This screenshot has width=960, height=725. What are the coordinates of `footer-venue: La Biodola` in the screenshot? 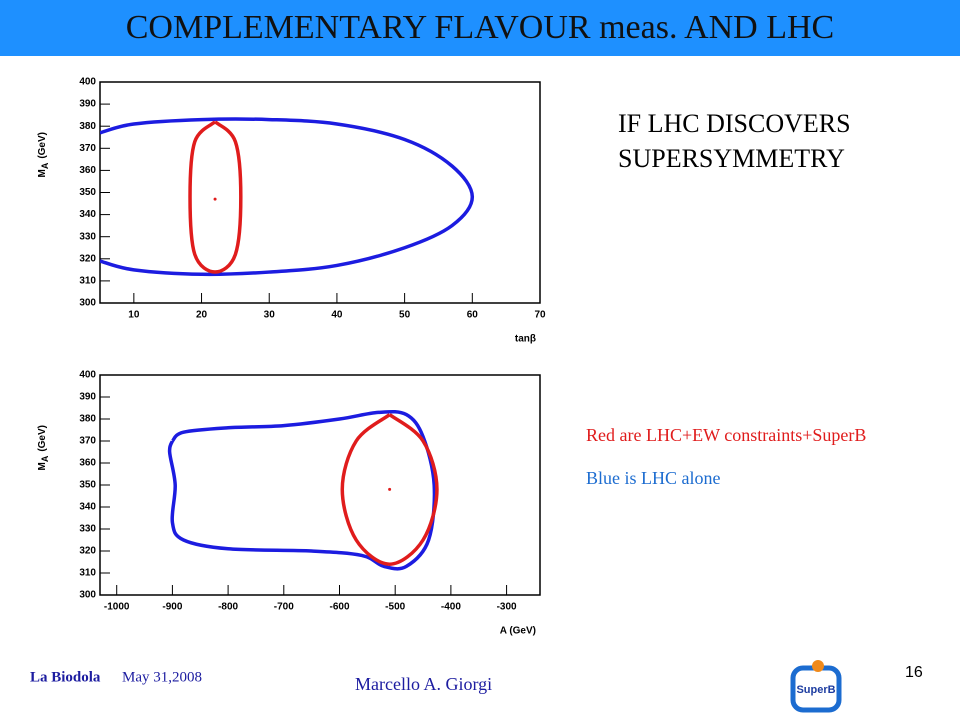 It's located at (65, 677).